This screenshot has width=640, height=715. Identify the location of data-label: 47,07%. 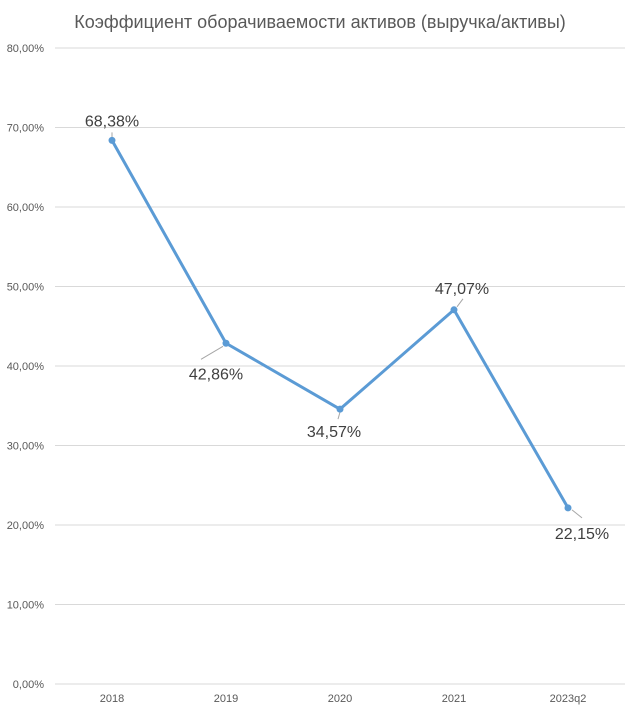
(462, 289).